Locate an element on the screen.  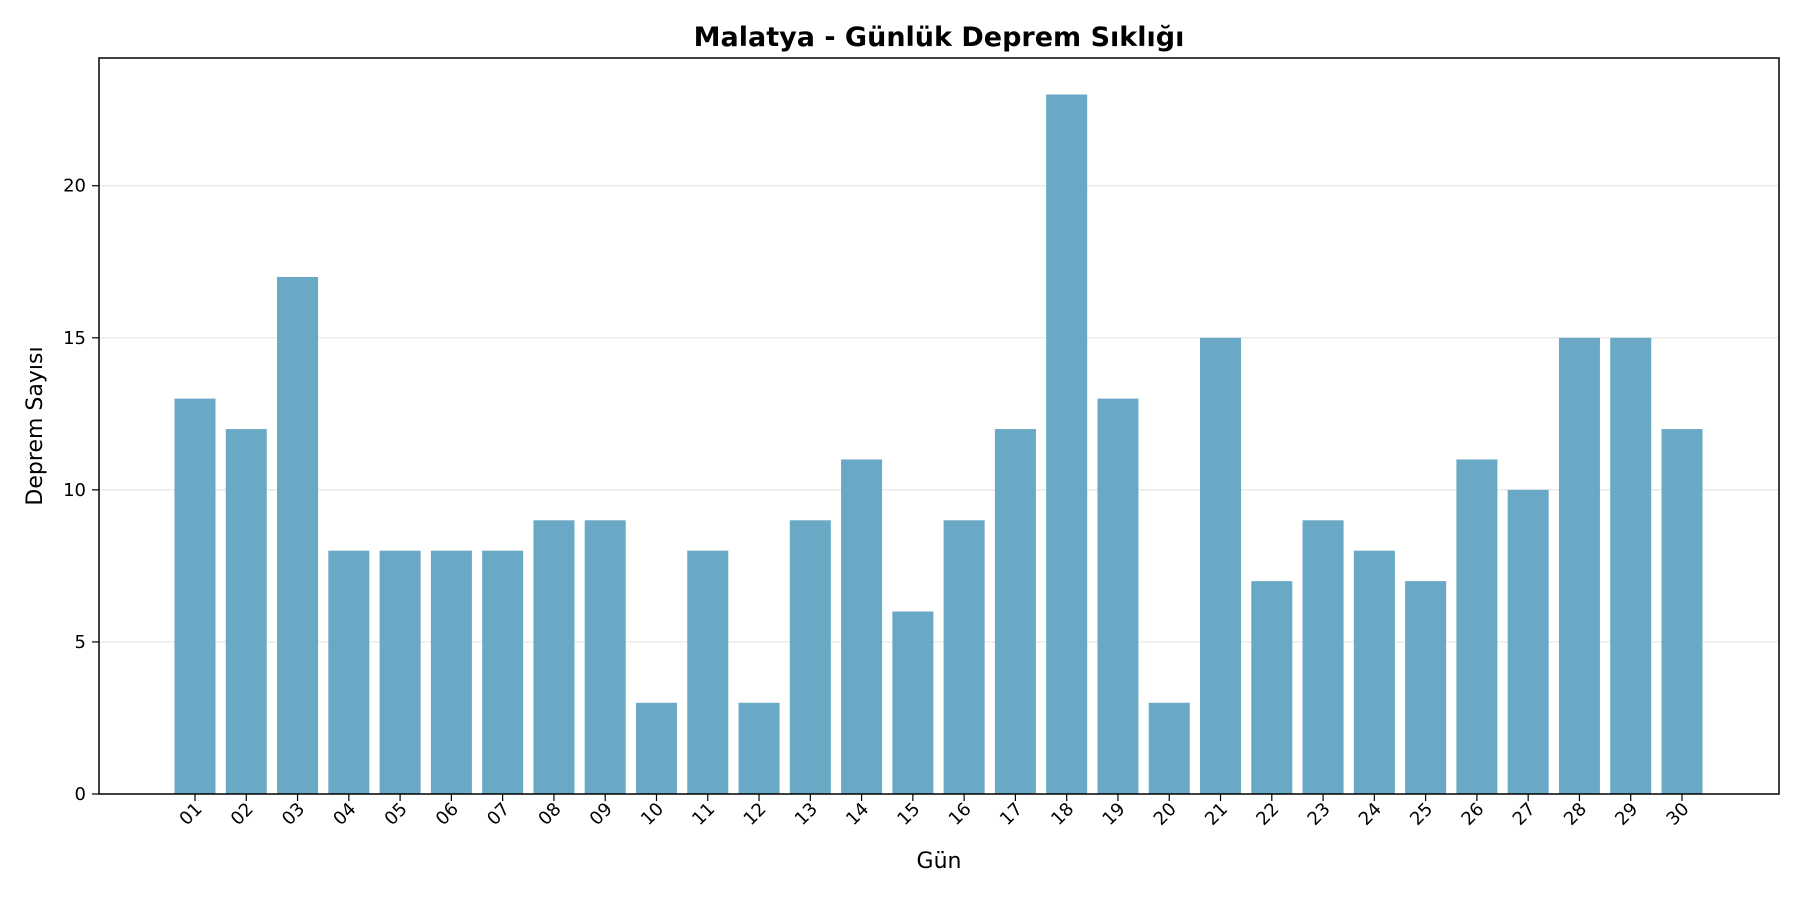
x-tick-label: 03 is located at coordinates (293, 814).